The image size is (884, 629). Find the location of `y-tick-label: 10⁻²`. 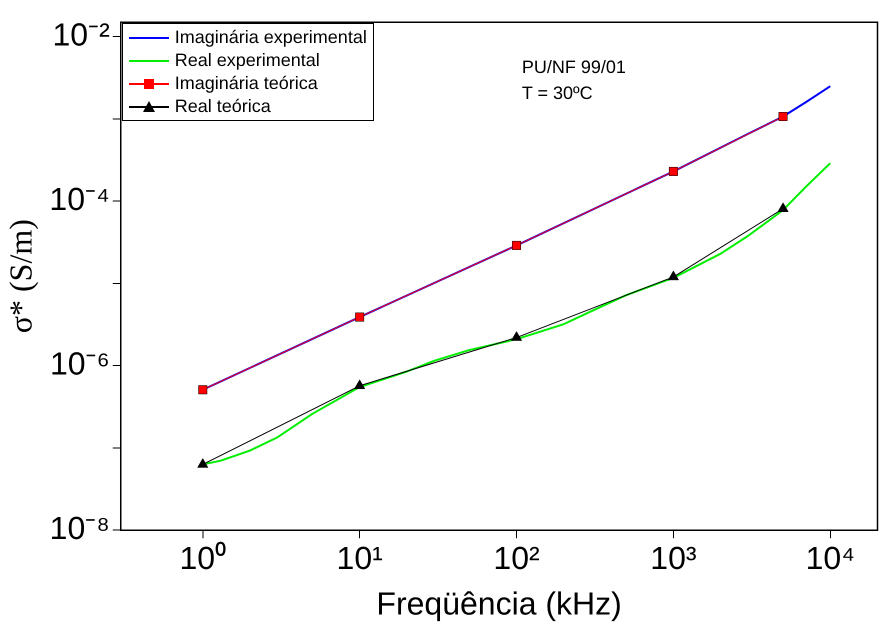

y-tick-label: 10⁻² is located at coordinates (81, 34).